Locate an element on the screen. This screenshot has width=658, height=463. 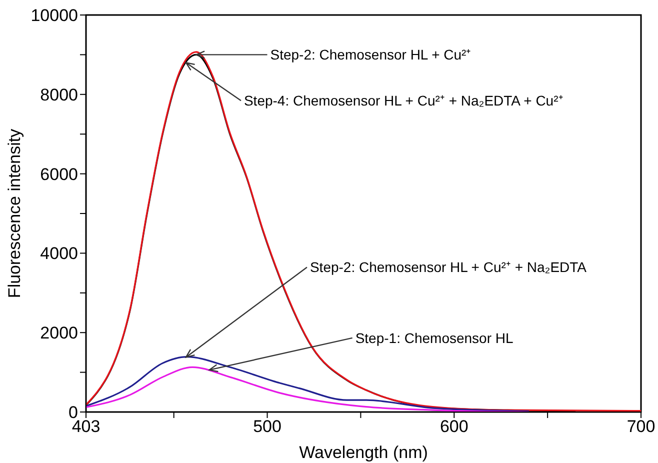
annotation: Step-1: Chemosensor HL is located at coordinates (434, 338).